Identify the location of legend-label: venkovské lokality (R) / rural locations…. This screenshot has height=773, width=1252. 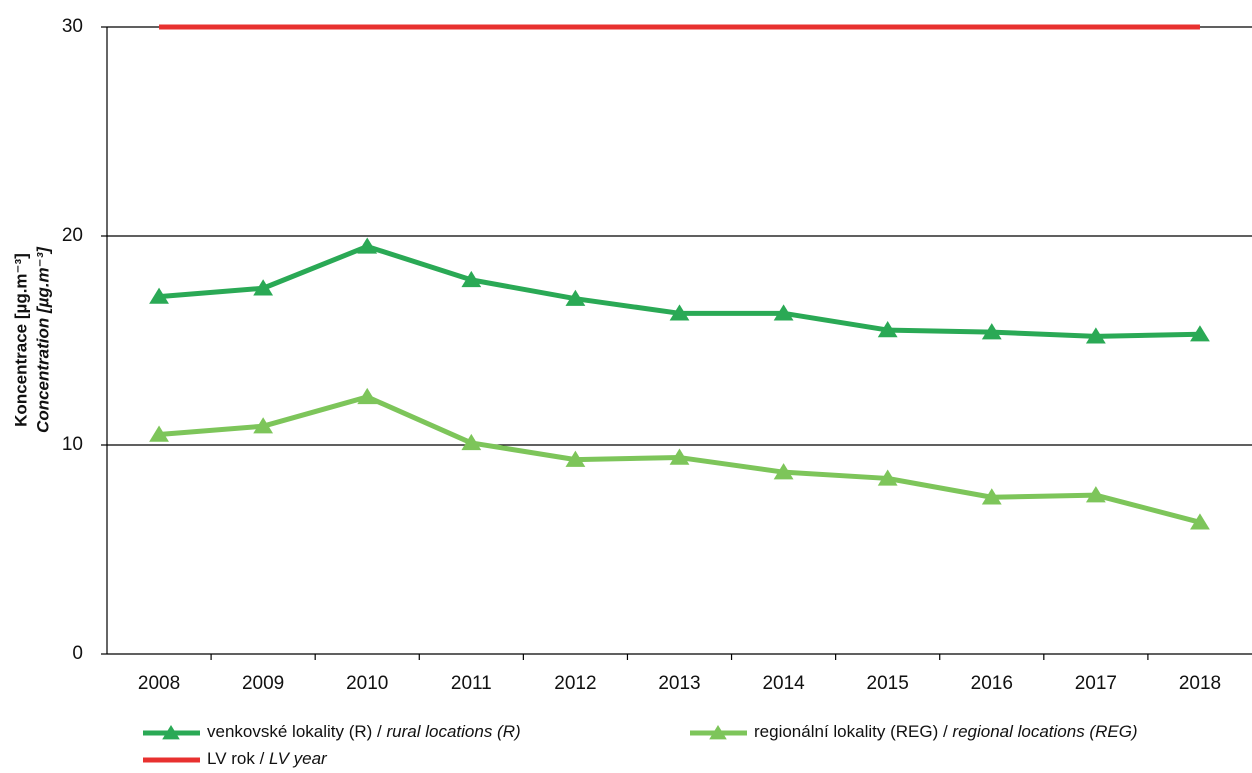
(364, 731).